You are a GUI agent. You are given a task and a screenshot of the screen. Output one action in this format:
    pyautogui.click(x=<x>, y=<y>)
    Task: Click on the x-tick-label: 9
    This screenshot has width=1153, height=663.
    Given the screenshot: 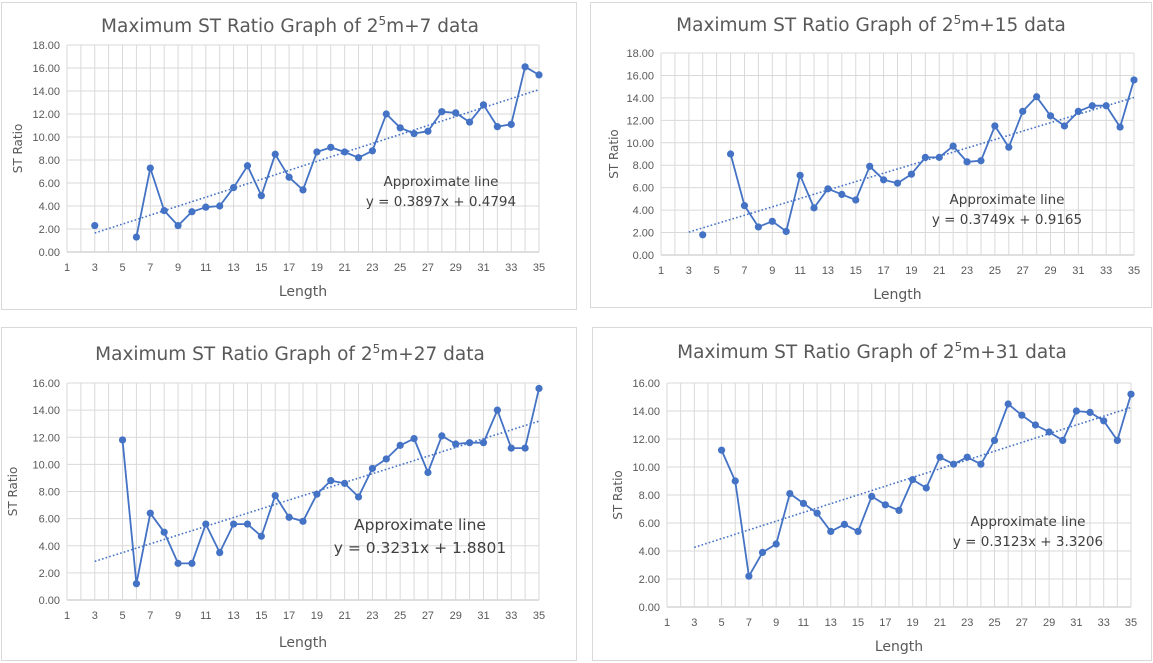 What is the action you would take?
    pyautogui.click(x=178, y=616)
    